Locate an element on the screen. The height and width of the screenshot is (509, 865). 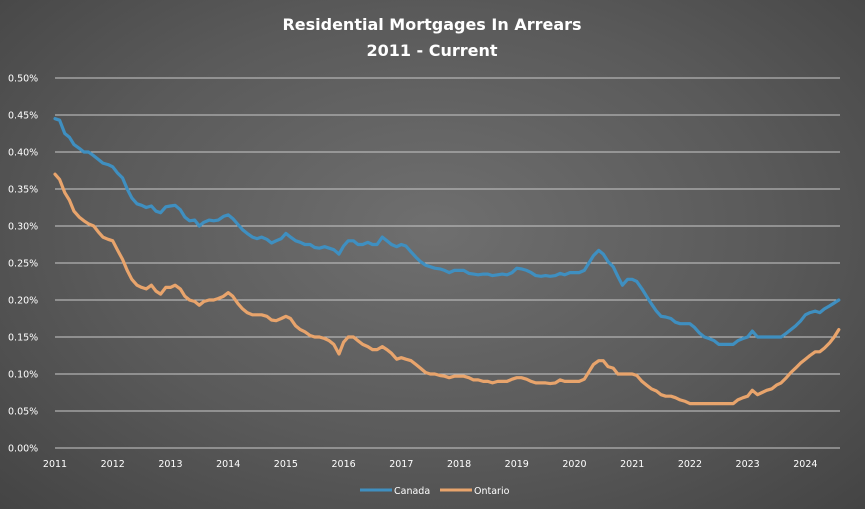
y-tick-label: 0.10% is located at coordinates (23, 375).